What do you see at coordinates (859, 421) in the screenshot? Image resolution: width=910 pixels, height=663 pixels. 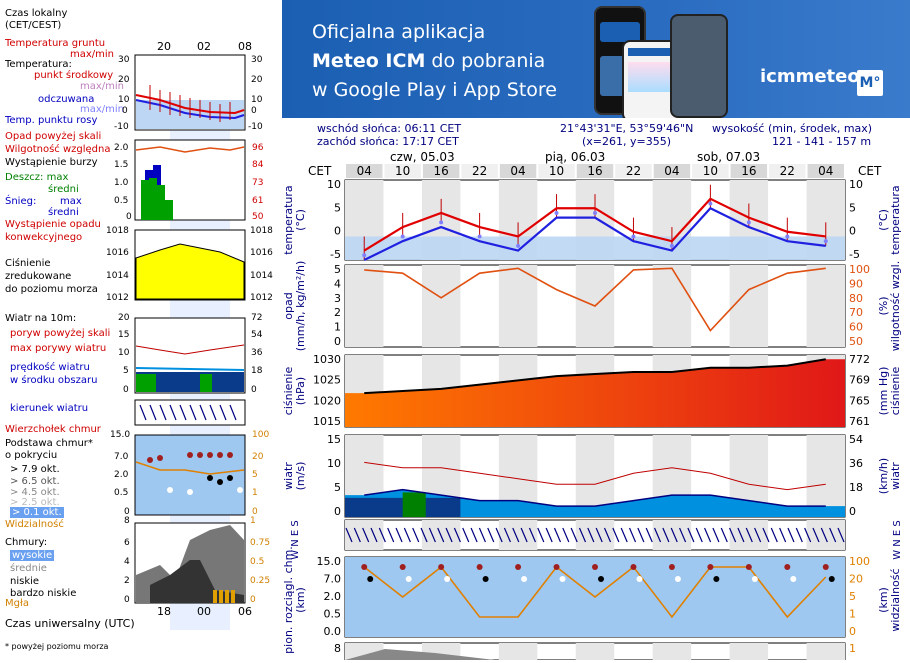 I see `pressure-mmhg-tick-label: 761` at bounding box center [859, 421].